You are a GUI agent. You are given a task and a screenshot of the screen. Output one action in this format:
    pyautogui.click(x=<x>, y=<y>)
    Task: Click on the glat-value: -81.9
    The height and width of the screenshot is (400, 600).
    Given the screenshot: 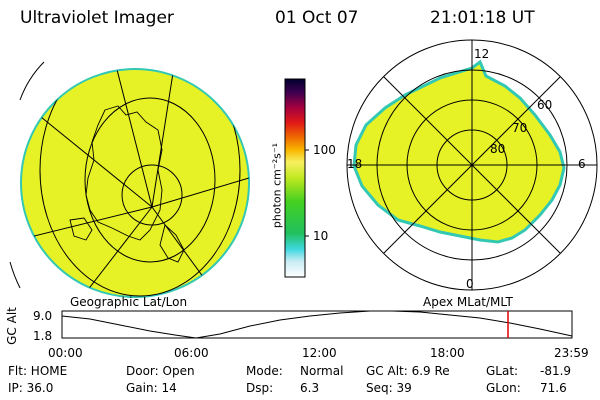 What is the action you would take?
    pyautogui.click(x=556, y=371)
    